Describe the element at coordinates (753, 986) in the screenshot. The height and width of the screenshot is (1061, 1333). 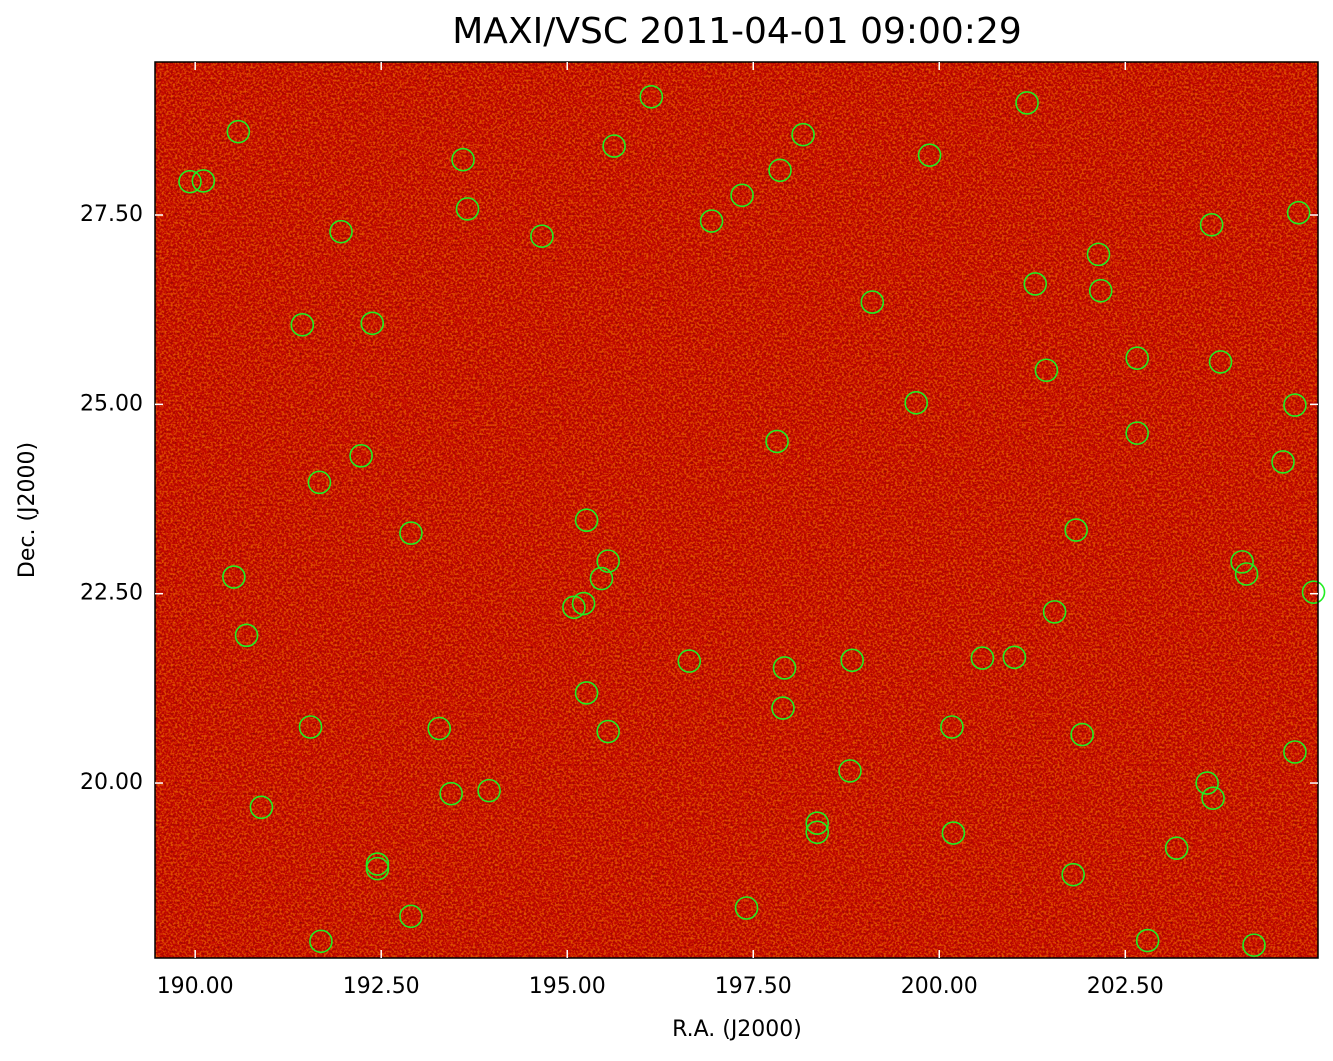
I see `x-tick-label: 197.50` at that location.